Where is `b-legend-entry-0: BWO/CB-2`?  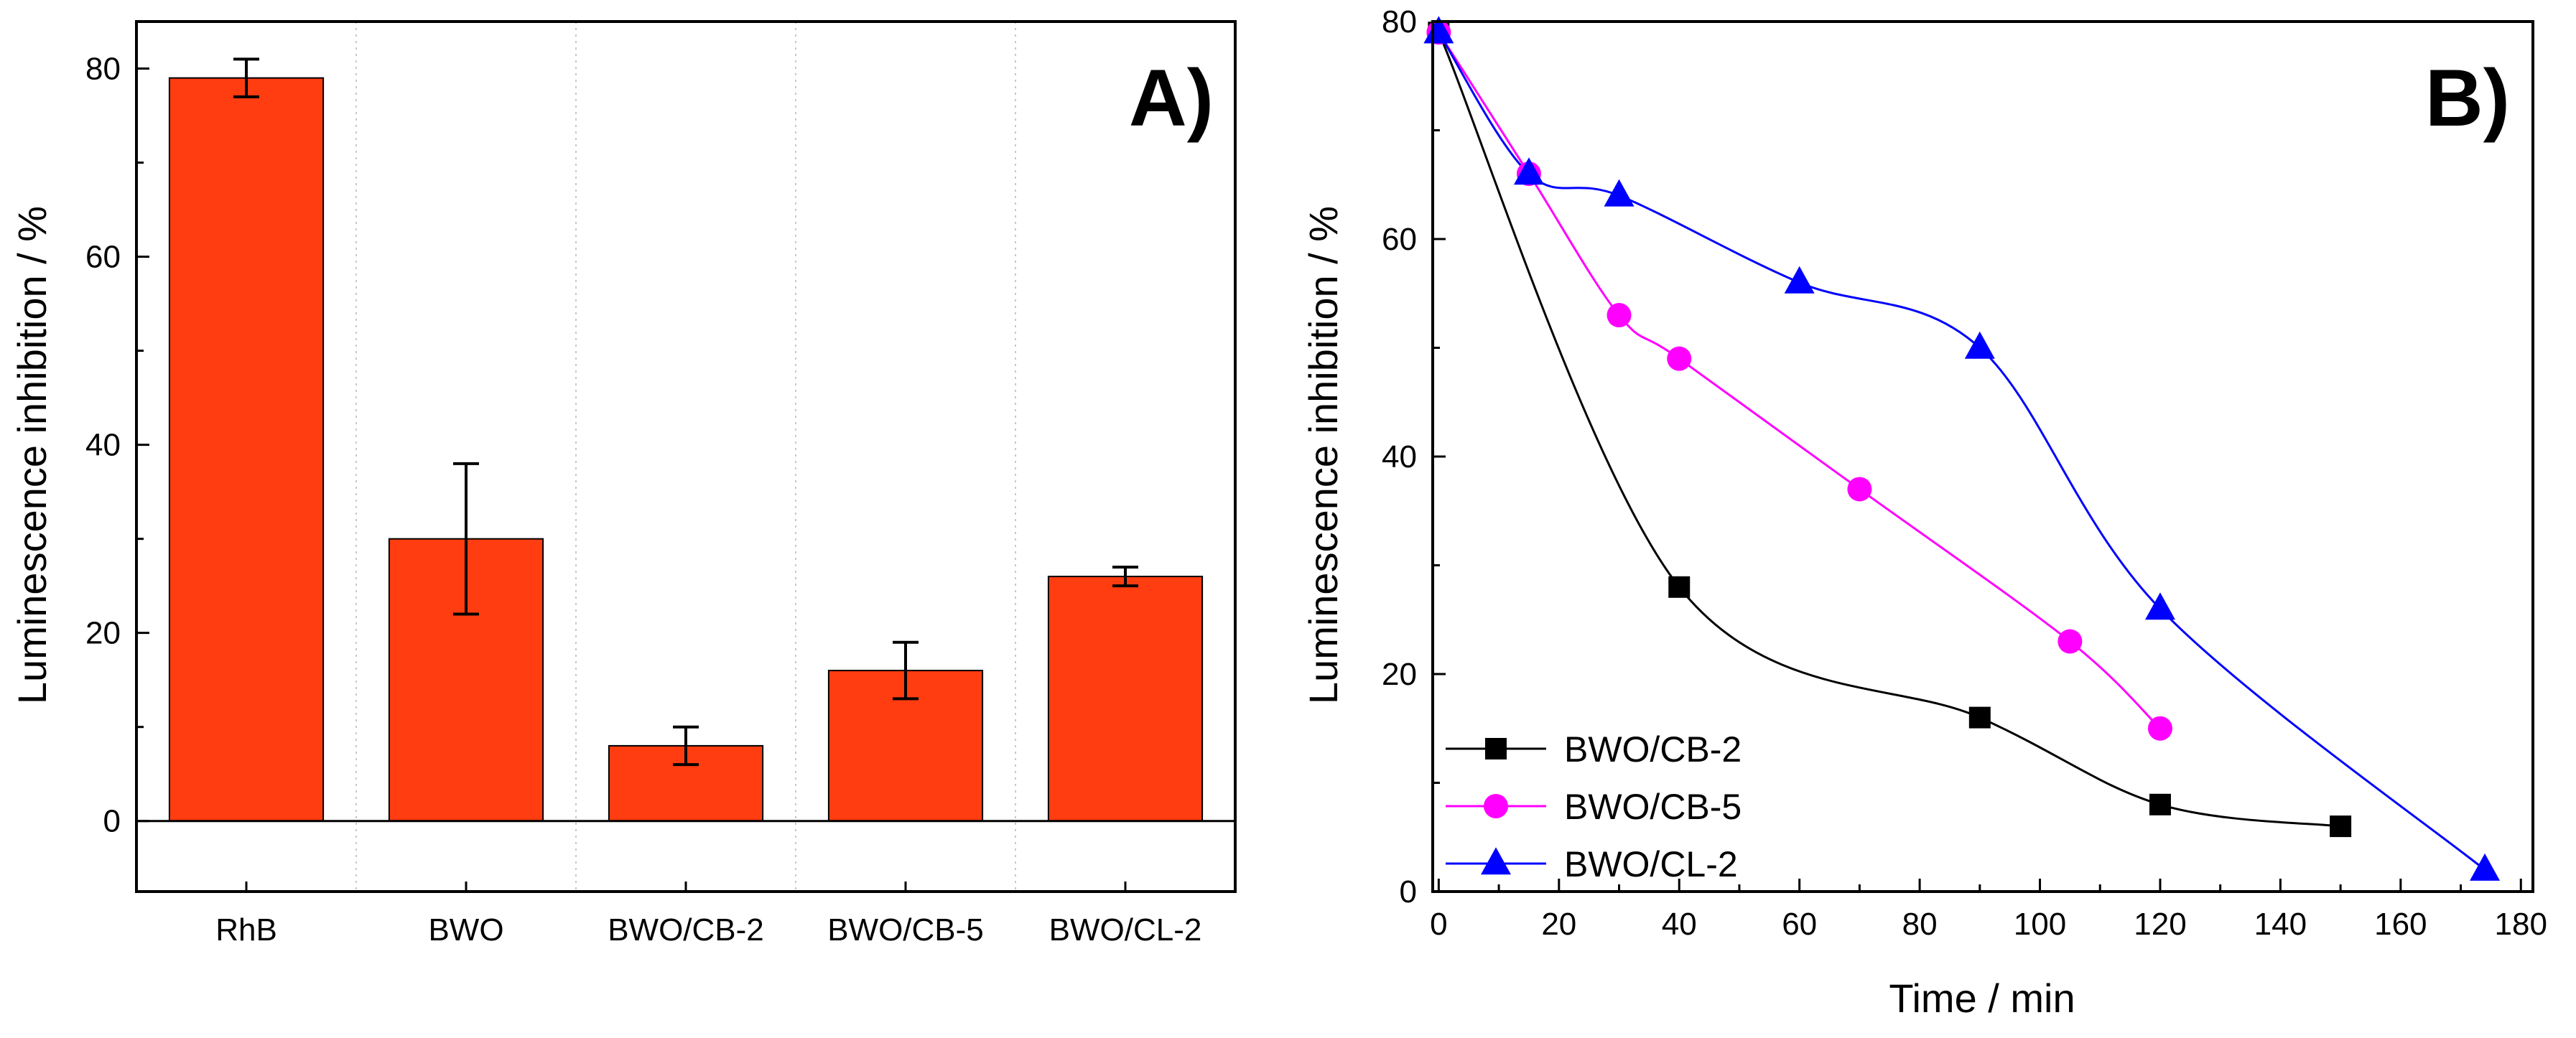
b-legend-entry-0: BWO/CB-2 is located at coordinates (1594, 749).